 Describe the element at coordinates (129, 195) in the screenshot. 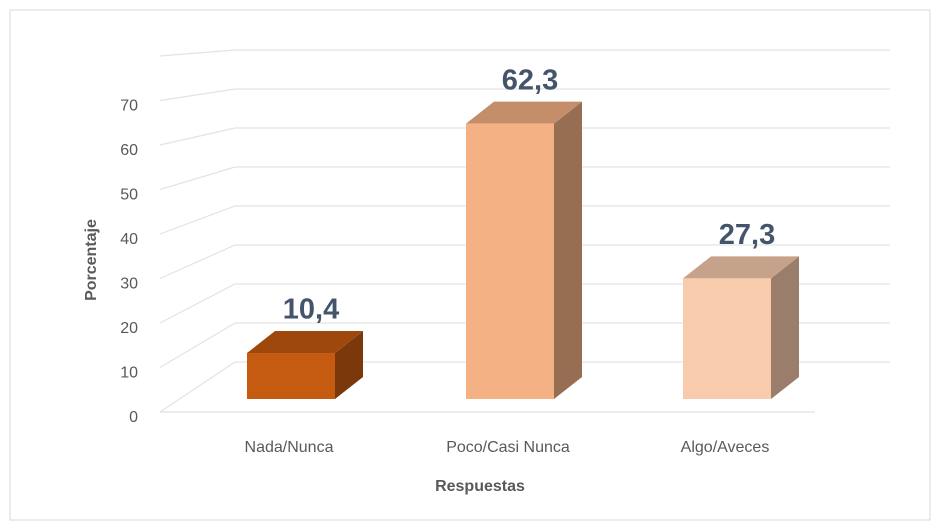

I see `y-tick-label: 50` at that location.